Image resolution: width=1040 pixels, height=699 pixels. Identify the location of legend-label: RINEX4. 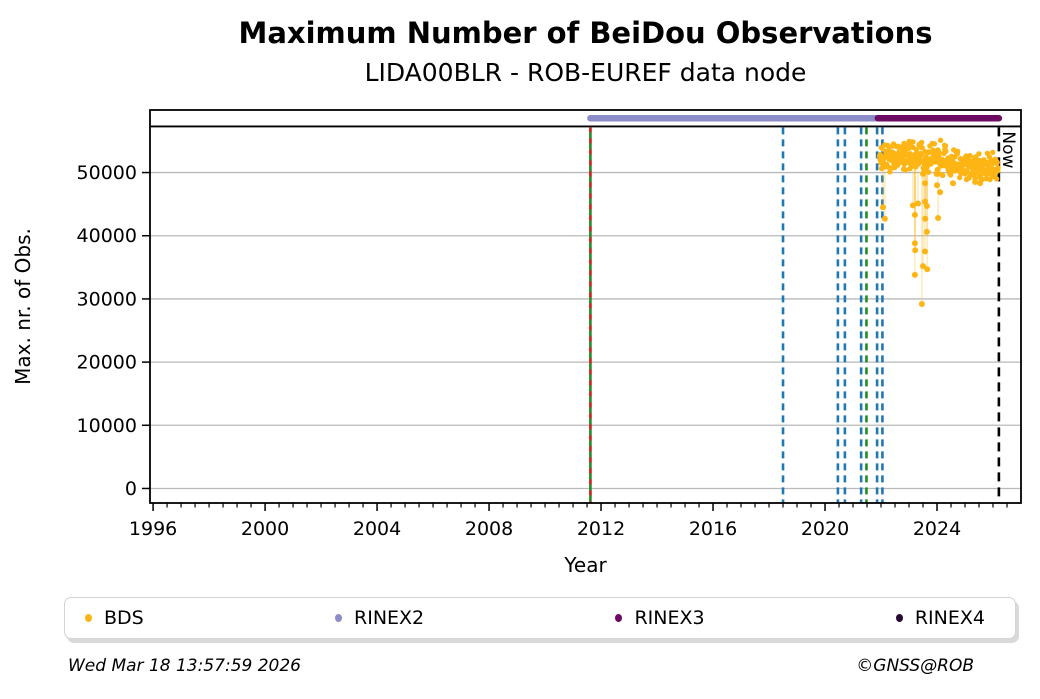
(949, 618).